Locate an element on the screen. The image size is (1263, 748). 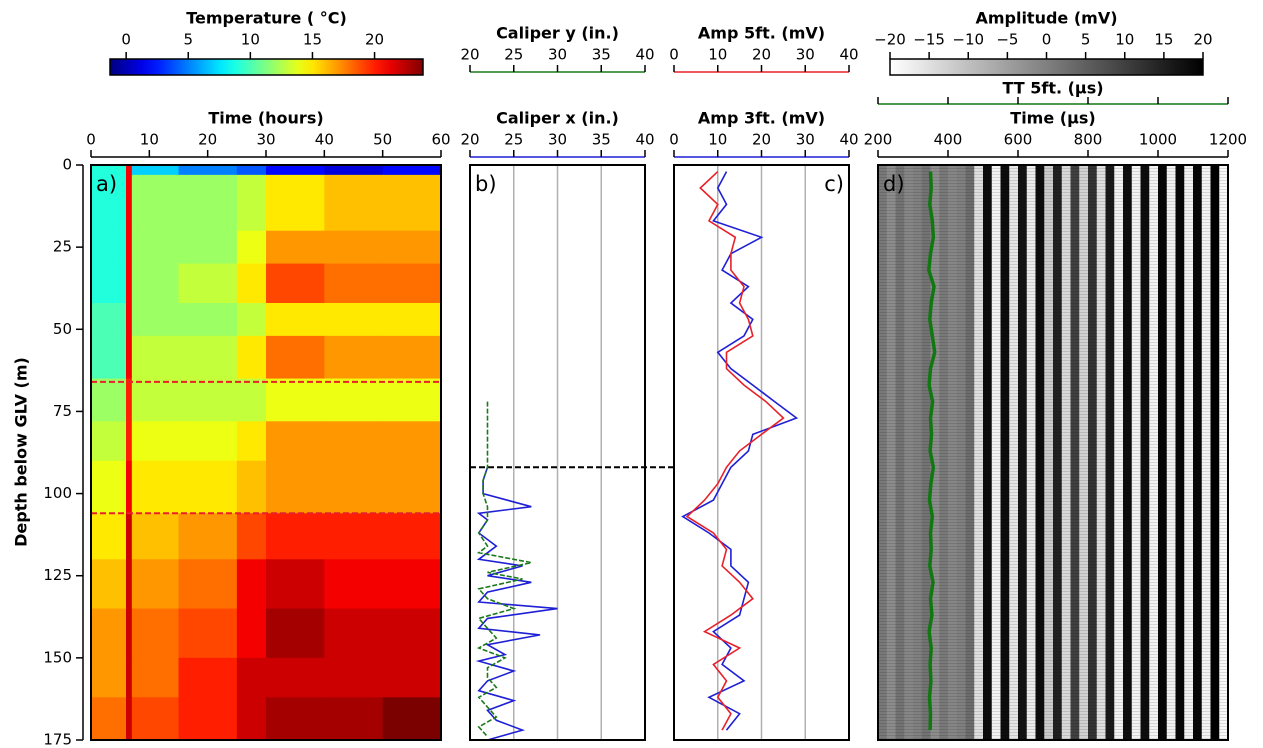
colorbar-tick-label: −5 is located at coordinates (1007, 40).